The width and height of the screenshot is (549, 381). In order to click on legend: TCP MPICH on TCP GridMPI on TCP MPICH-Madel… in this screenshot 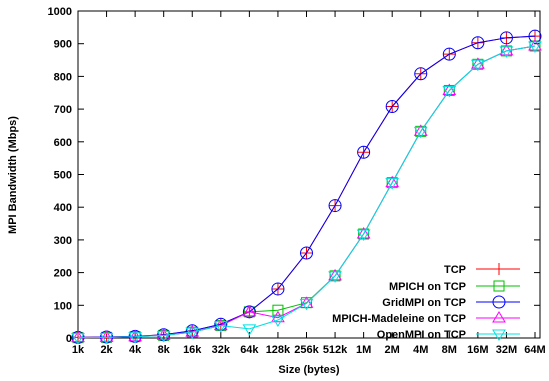, I will do `click(426, 302)`.